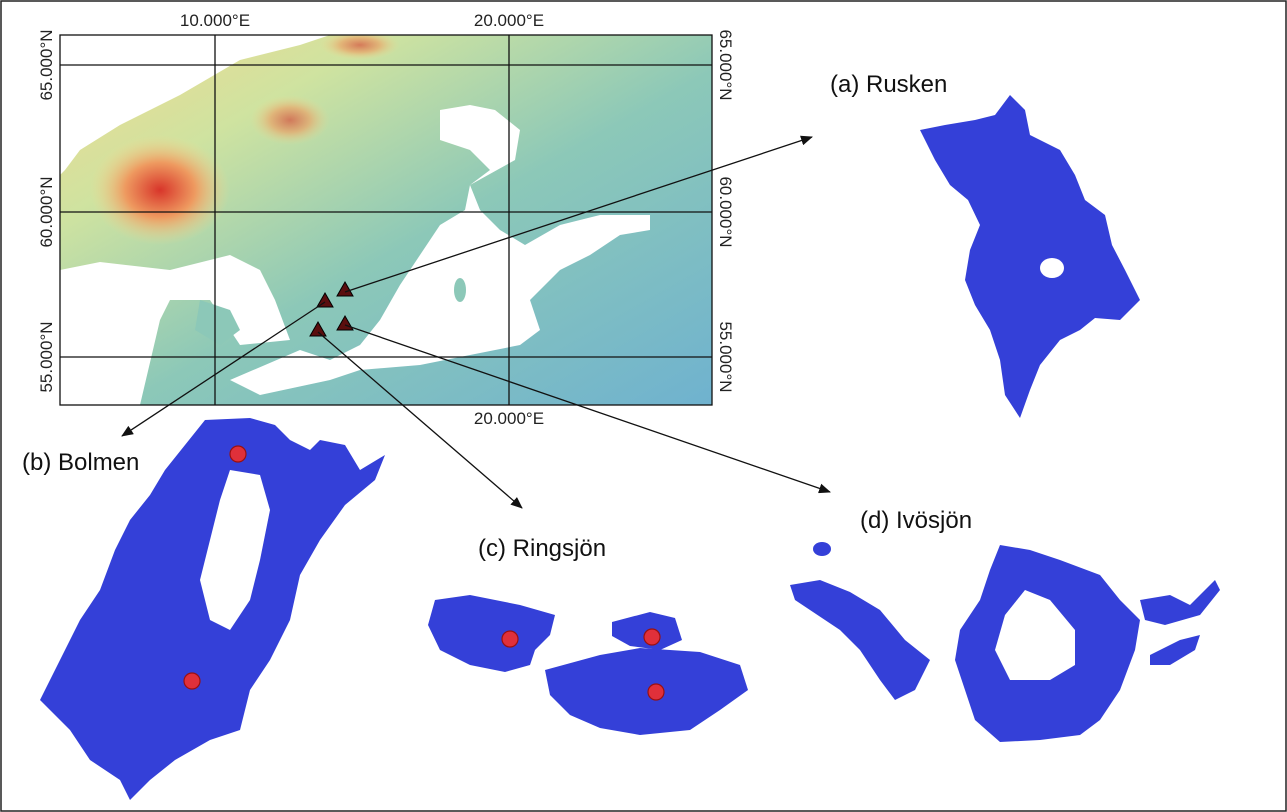  What do you see at coordinates (542, 548) in the screenshot?
I see `lake-label: (c) Ringsjön` at bounding box center [542, 548].